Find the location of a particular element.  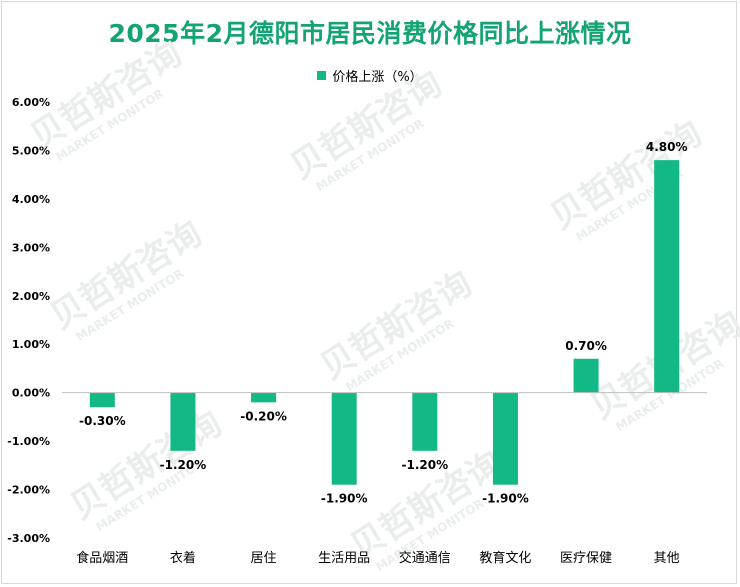

y-tick-label: -1.00% is located at coordinates (28, 441).